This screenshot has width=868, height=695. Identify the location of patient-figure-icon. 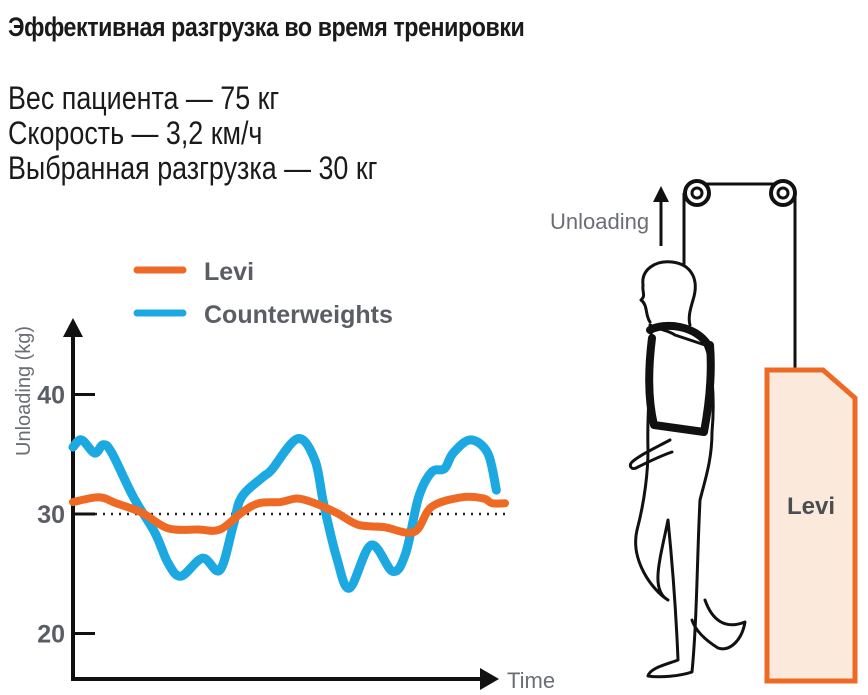
(687, 469).